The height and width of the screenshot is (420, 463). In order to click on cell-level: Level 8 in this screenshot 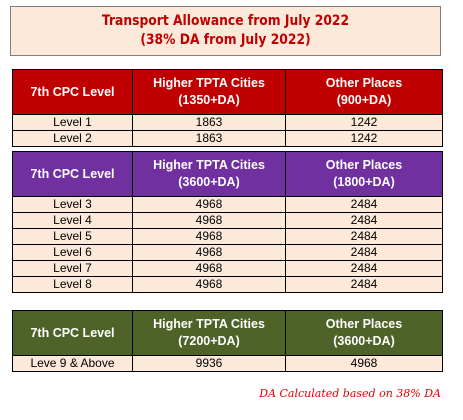, I will do `click(72, 284)`.